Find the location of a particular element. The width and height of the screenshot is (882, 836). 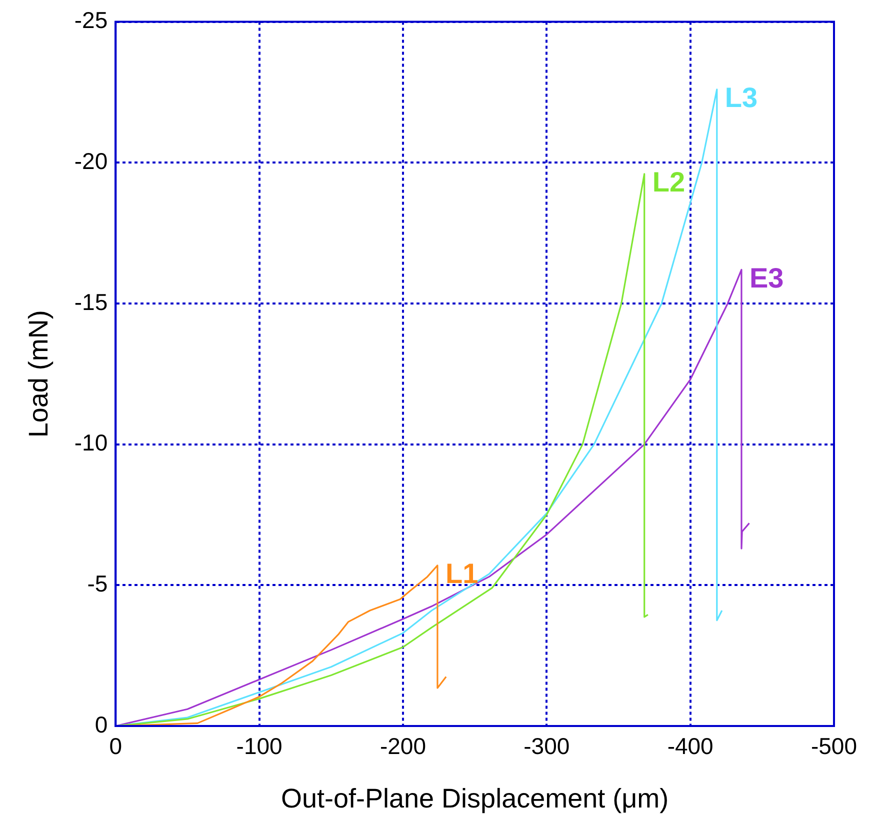

y-tick-label: -15 is located at coordinates (91, 301).